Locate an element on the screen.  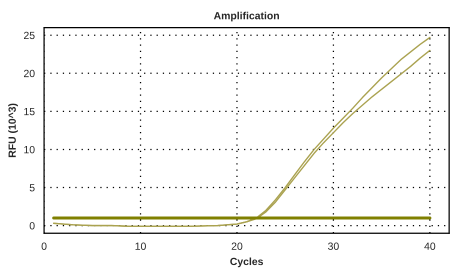
y-tick-label: 5 is located at coordinates (32, 188).